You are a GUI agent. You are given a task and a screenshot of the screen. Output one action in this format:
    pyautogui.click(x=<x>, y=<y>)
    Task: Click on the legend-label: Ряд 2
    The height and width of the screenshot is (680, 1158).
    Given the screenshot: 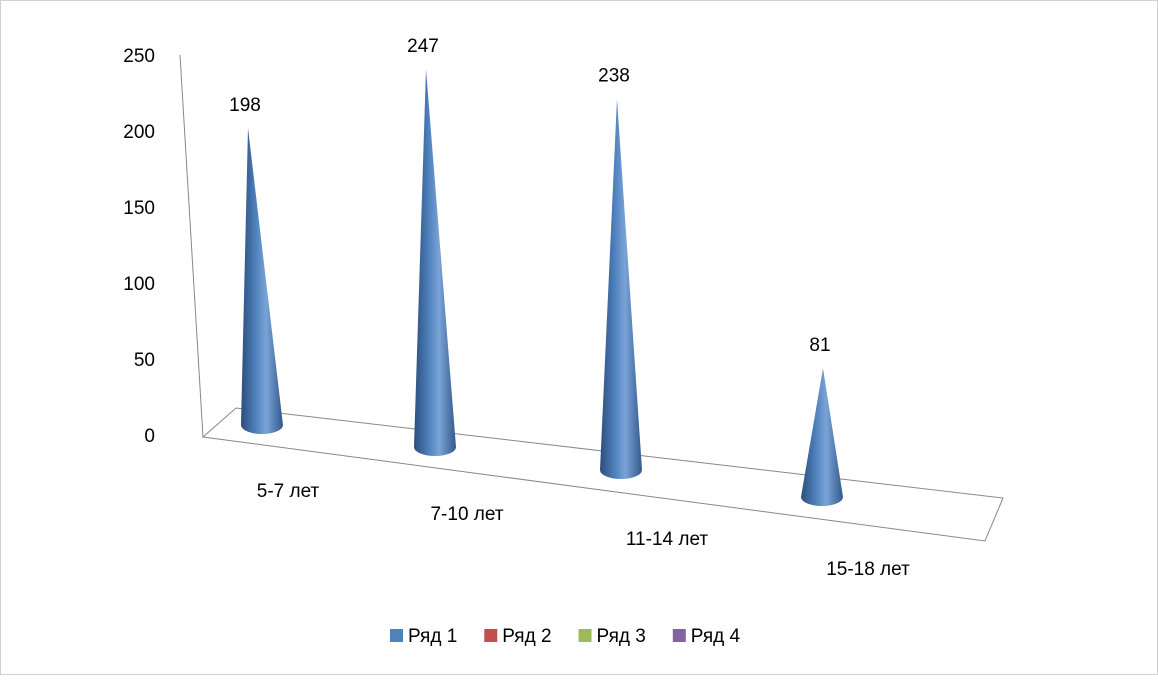 What is the action you would take?
    pyautogui.click(x=526, y=636)
    